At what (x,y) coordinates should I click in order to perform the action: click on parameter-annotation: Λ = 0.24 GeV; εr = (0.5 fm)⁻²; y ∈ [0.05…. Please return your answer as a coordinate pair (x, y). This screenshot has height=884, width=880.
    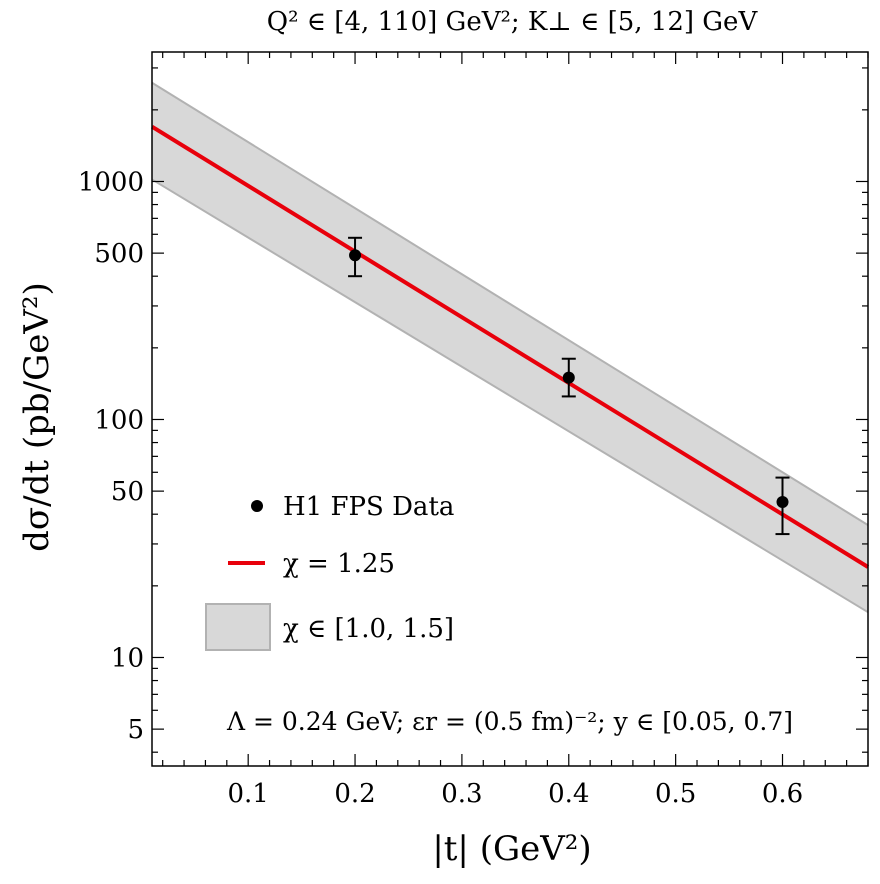
    Looking at the image, I should click on (509, 721).